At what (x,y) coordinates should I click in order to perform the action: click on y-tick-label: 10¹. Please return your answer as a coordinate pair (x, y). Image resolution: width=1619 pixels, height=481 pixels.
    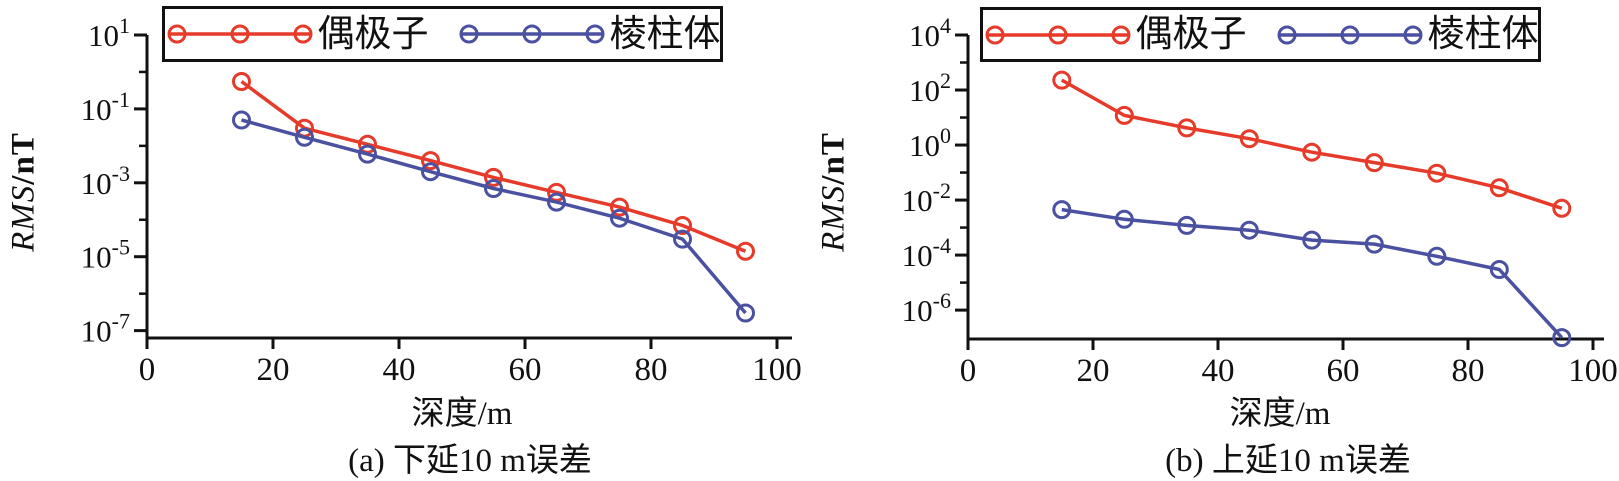
    Looking at the image, I should click on (109, 33).